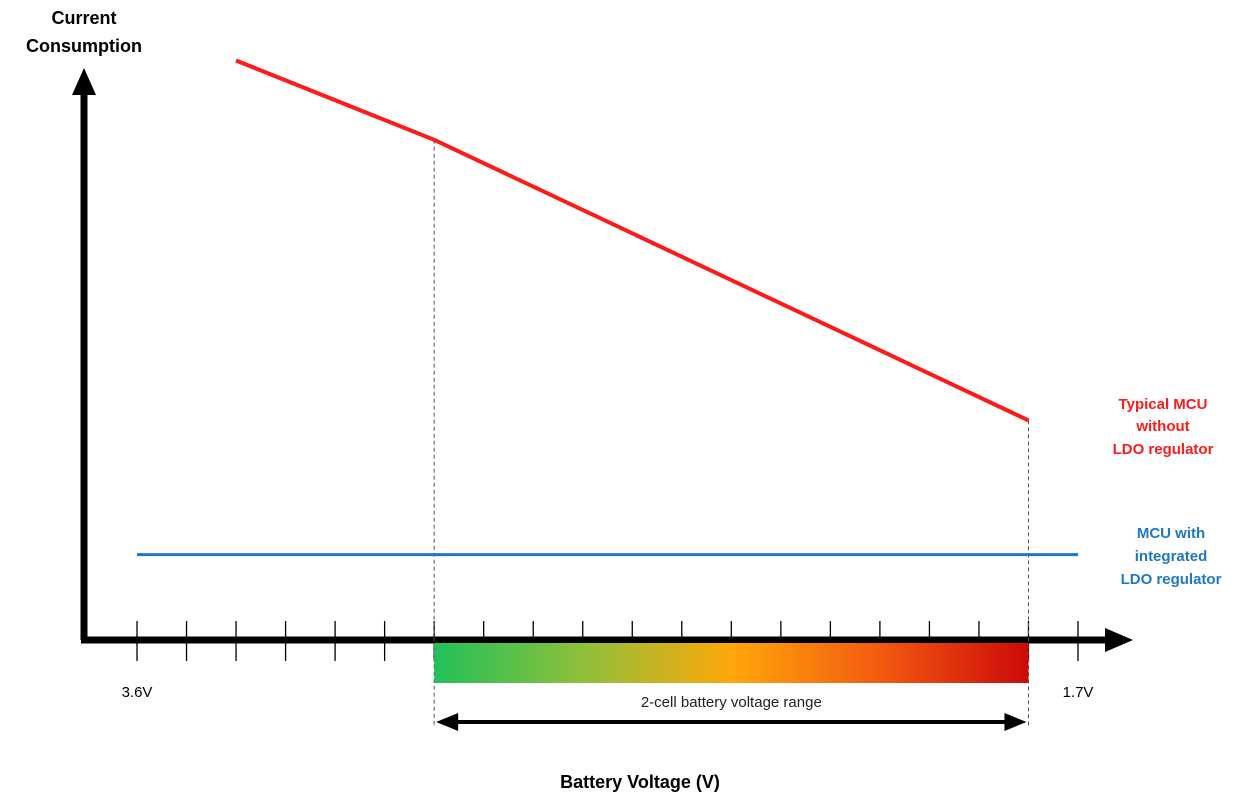  I want to click on series-label-typical-mcu: Typical MCU without LDO regulator, so click(1163, 427).